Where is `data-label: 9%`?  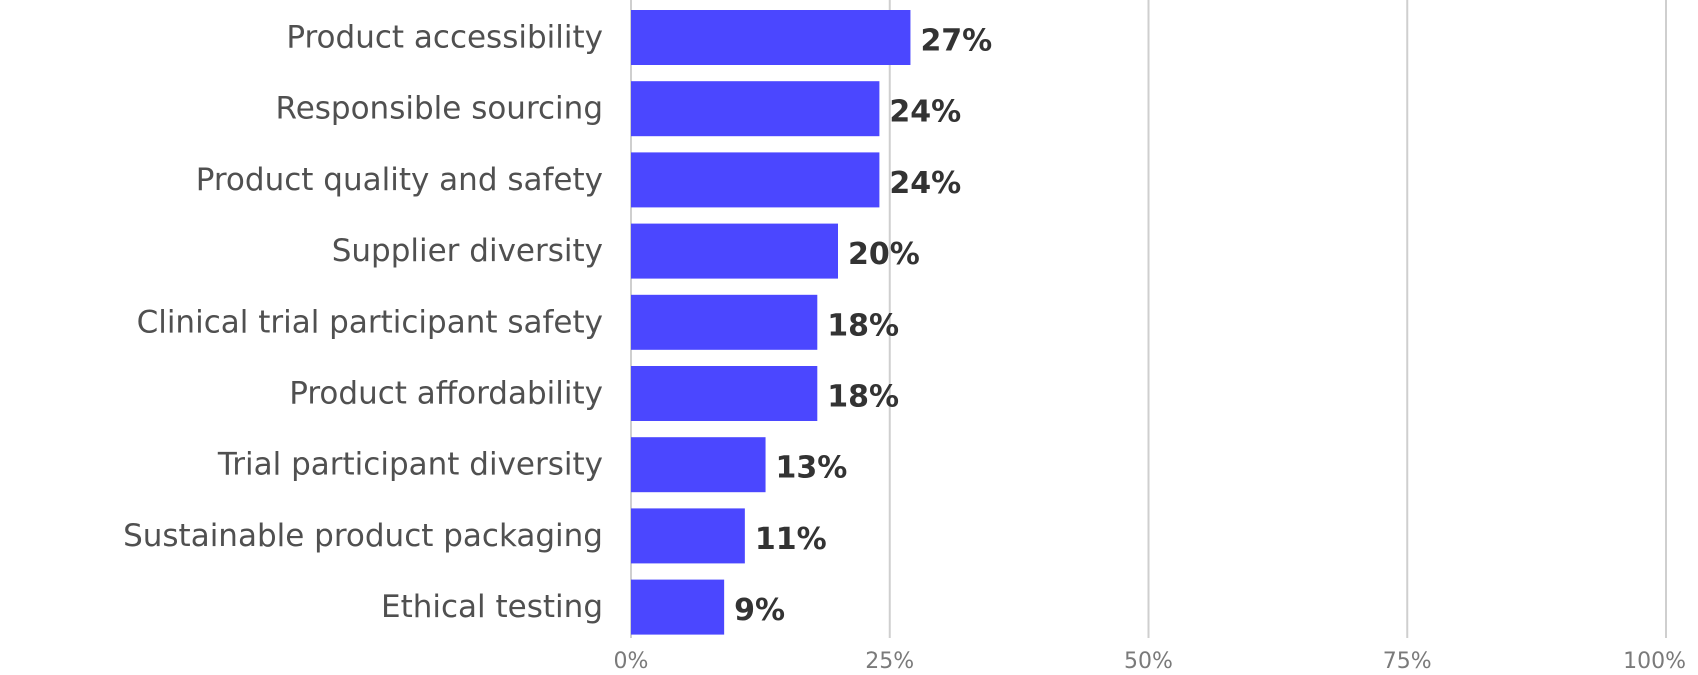 data-label: 9% is located at coordinates (759, 610).